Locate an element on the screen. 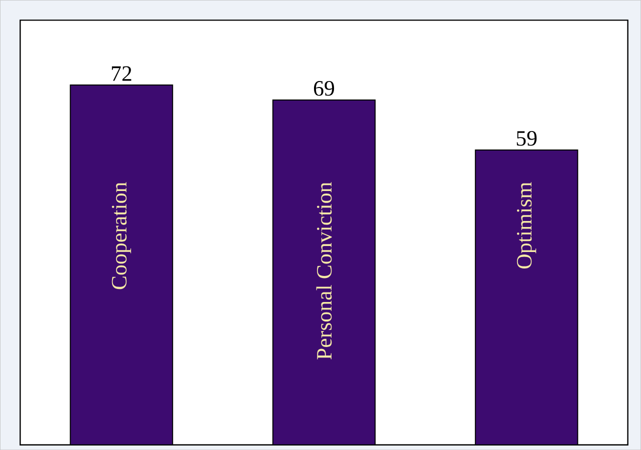  x-tick-label: Cooperation is located at coordinates (122, 236).